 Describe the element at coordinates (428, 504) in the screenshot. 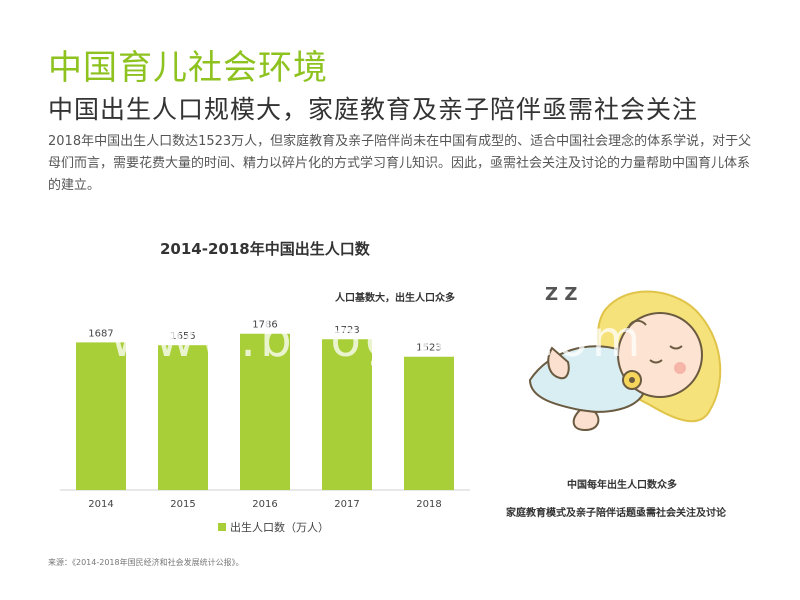

I see `x-tick-label-2018: 2018` at that location.